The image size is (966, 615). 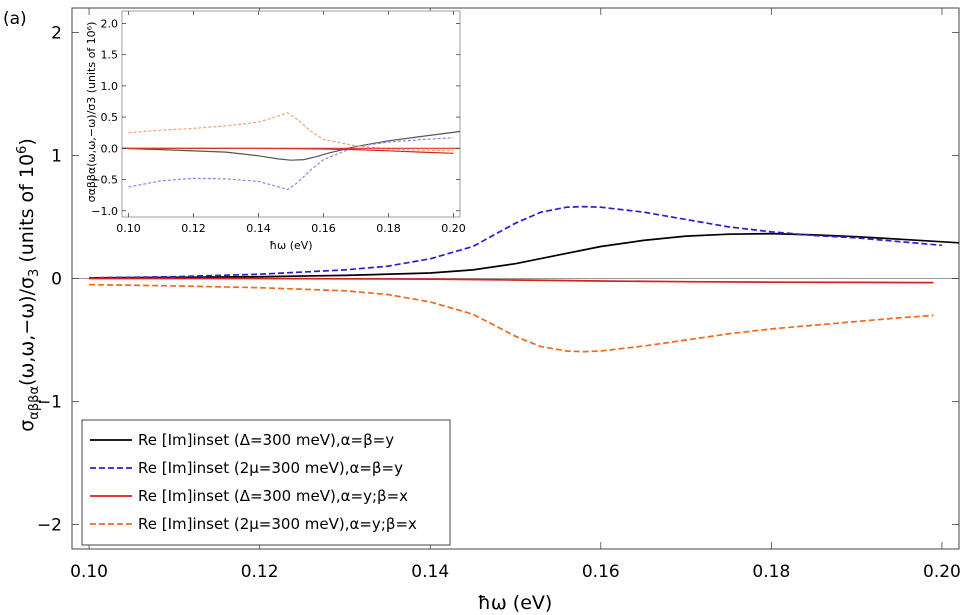 What do you see at coordinates (89, 572) in the screenshot?
I see `main-xtick-label: 0.10` at bounding box center [89, 572].